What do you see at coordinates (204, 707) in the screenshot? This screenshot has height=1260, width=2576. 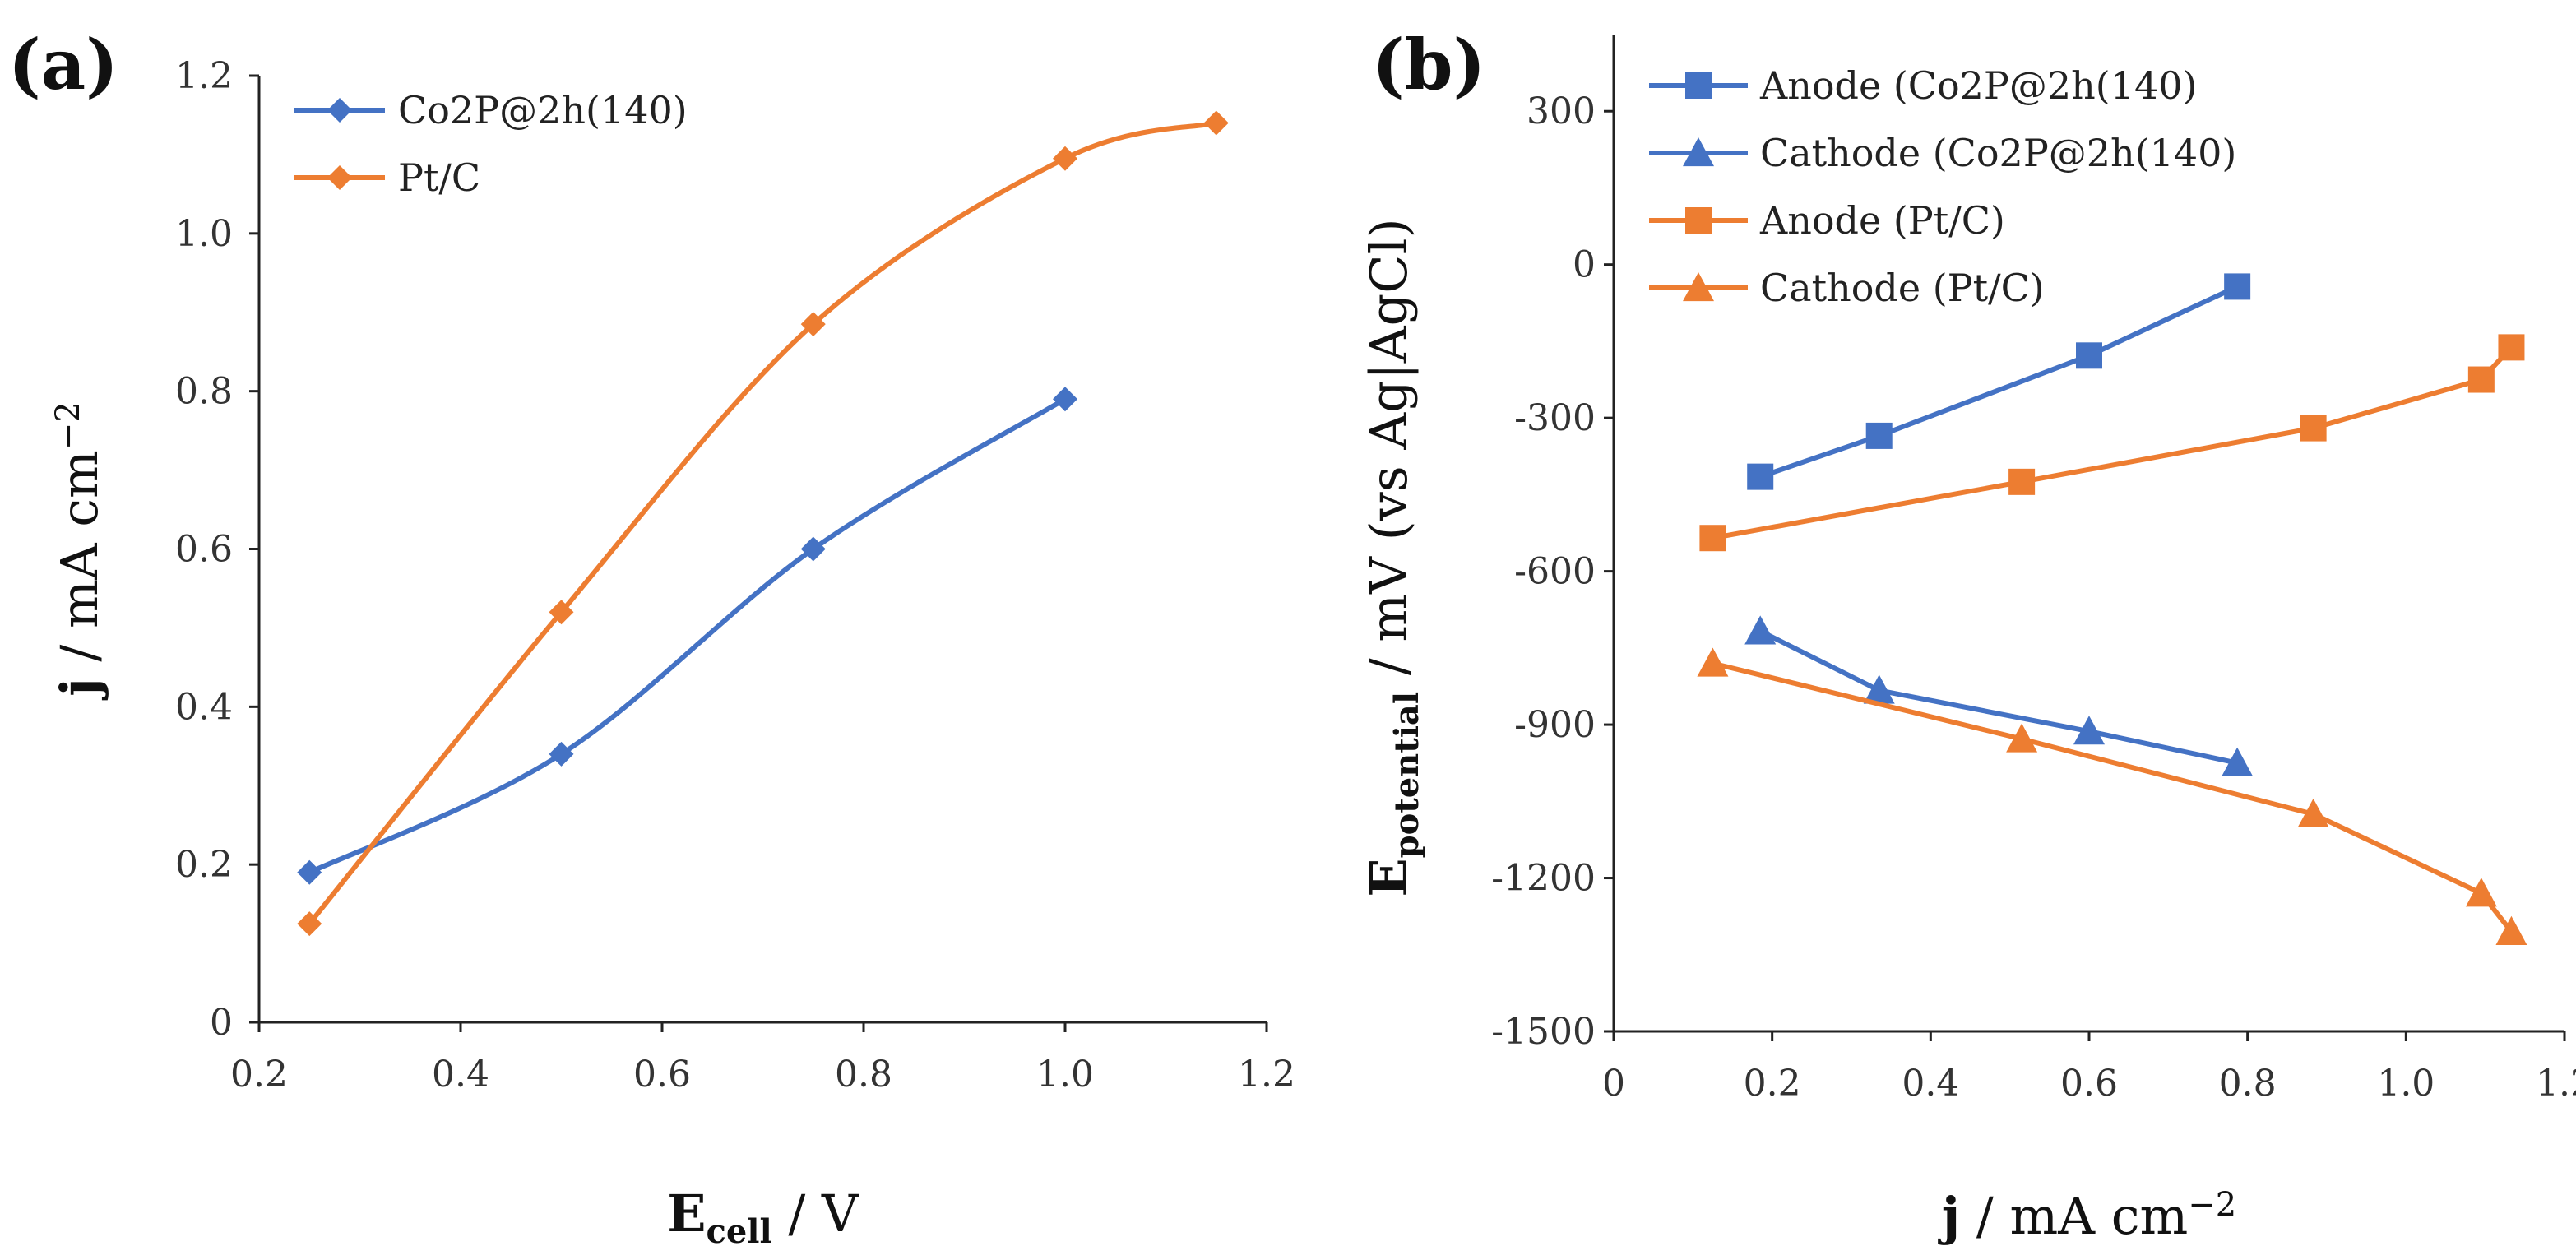 I see `y-tick-label: 0.4` at bounding box center [204, 707].